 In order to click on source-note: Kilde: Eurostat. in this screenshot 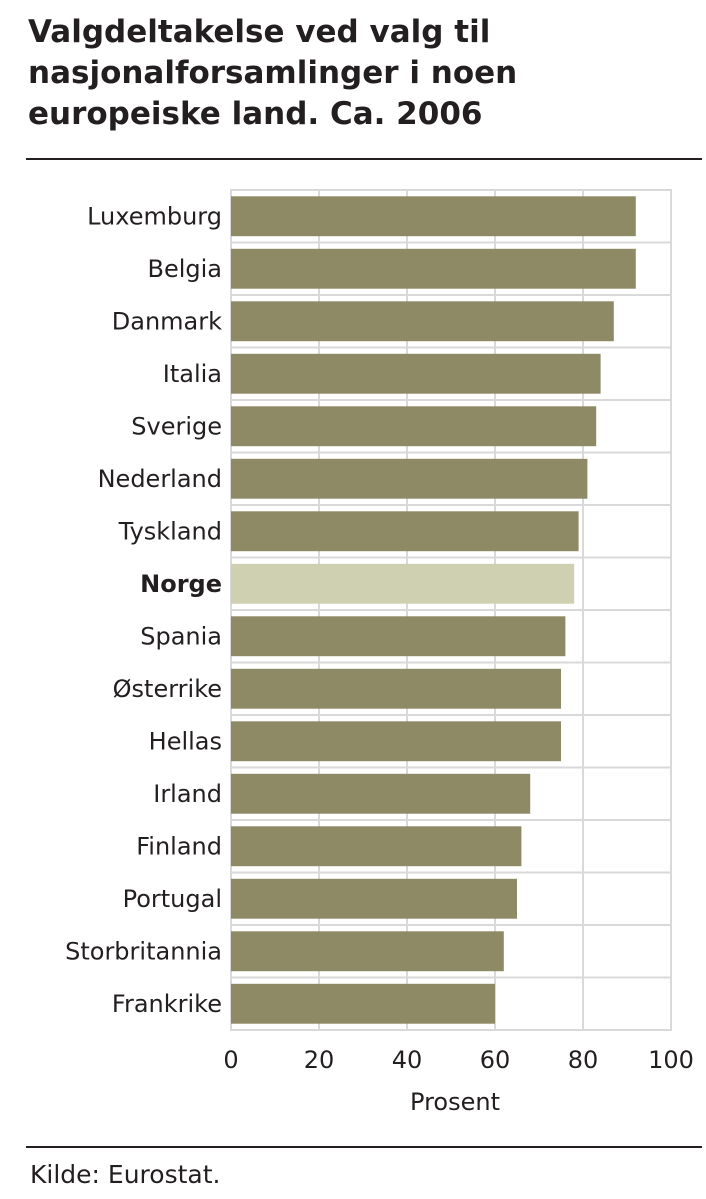, I will do `click(125, 1174)`.